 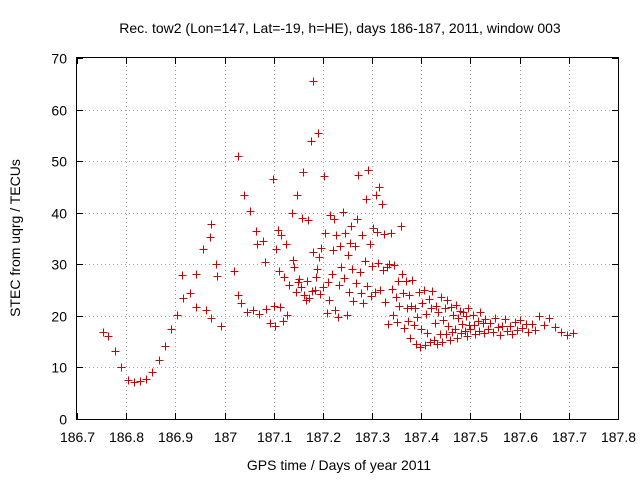 I want to click on y-tick-label: 50, so click(x=59, y=162).